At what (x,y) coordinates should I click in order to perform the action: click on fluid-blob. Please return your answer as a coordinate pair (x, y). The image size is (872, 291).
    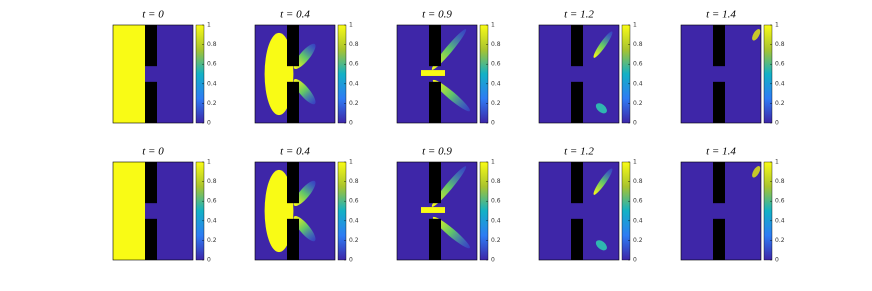
    Looking at the image, I should click on (601, 245).